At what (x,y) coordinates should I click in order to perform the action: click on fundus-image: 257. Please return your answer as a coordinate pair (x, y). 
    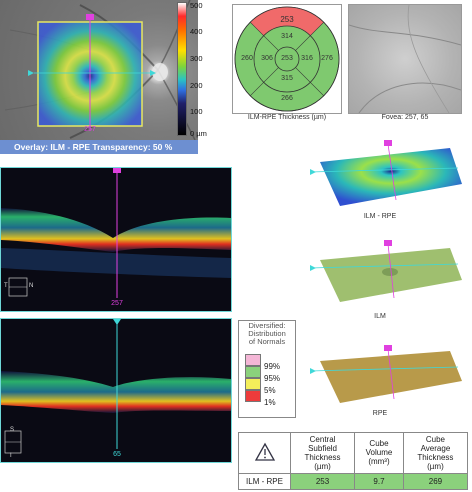
    Looking at the image, I should click on (99, 70).